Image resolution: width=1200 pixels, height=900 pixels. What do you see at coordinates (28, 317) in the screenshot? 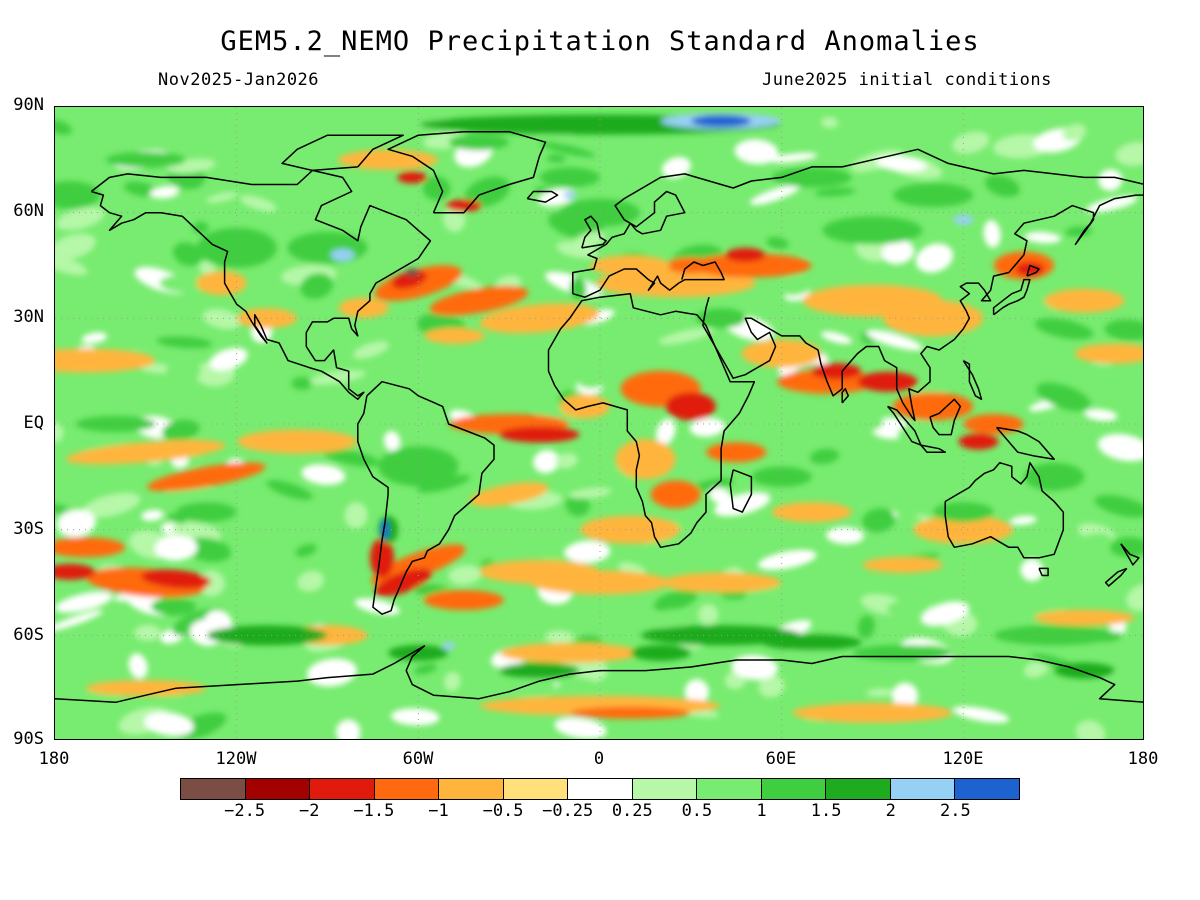
I see `lat-label-30n: 30N` at bounding box center [28, 317].